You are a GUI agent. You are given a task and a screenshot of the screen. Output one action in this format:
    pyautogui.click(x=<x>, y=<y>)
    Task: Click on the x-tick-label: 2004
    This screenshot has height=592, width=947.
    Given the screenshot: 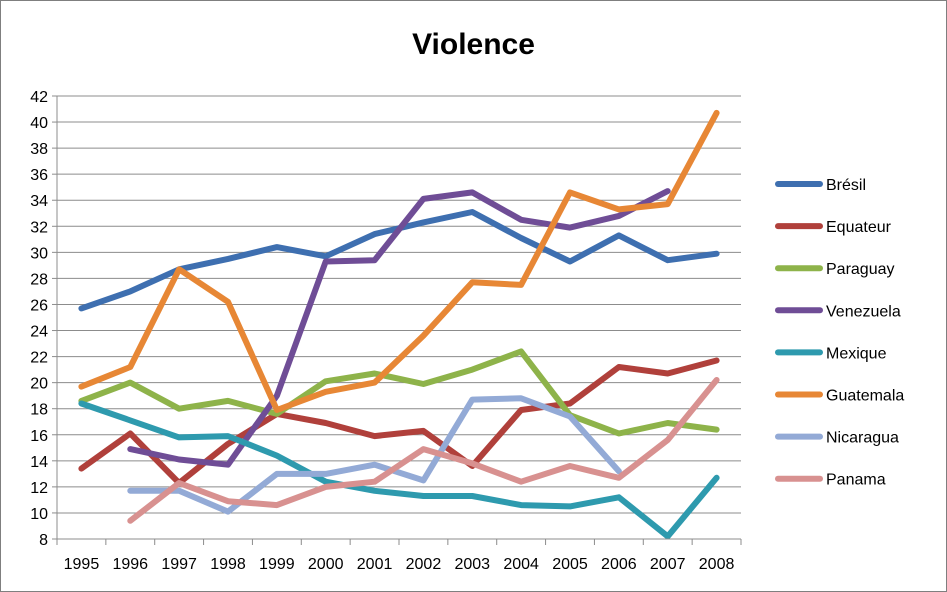 What is the action you would take?
    pyautogui.click(x=521, y=564)
    